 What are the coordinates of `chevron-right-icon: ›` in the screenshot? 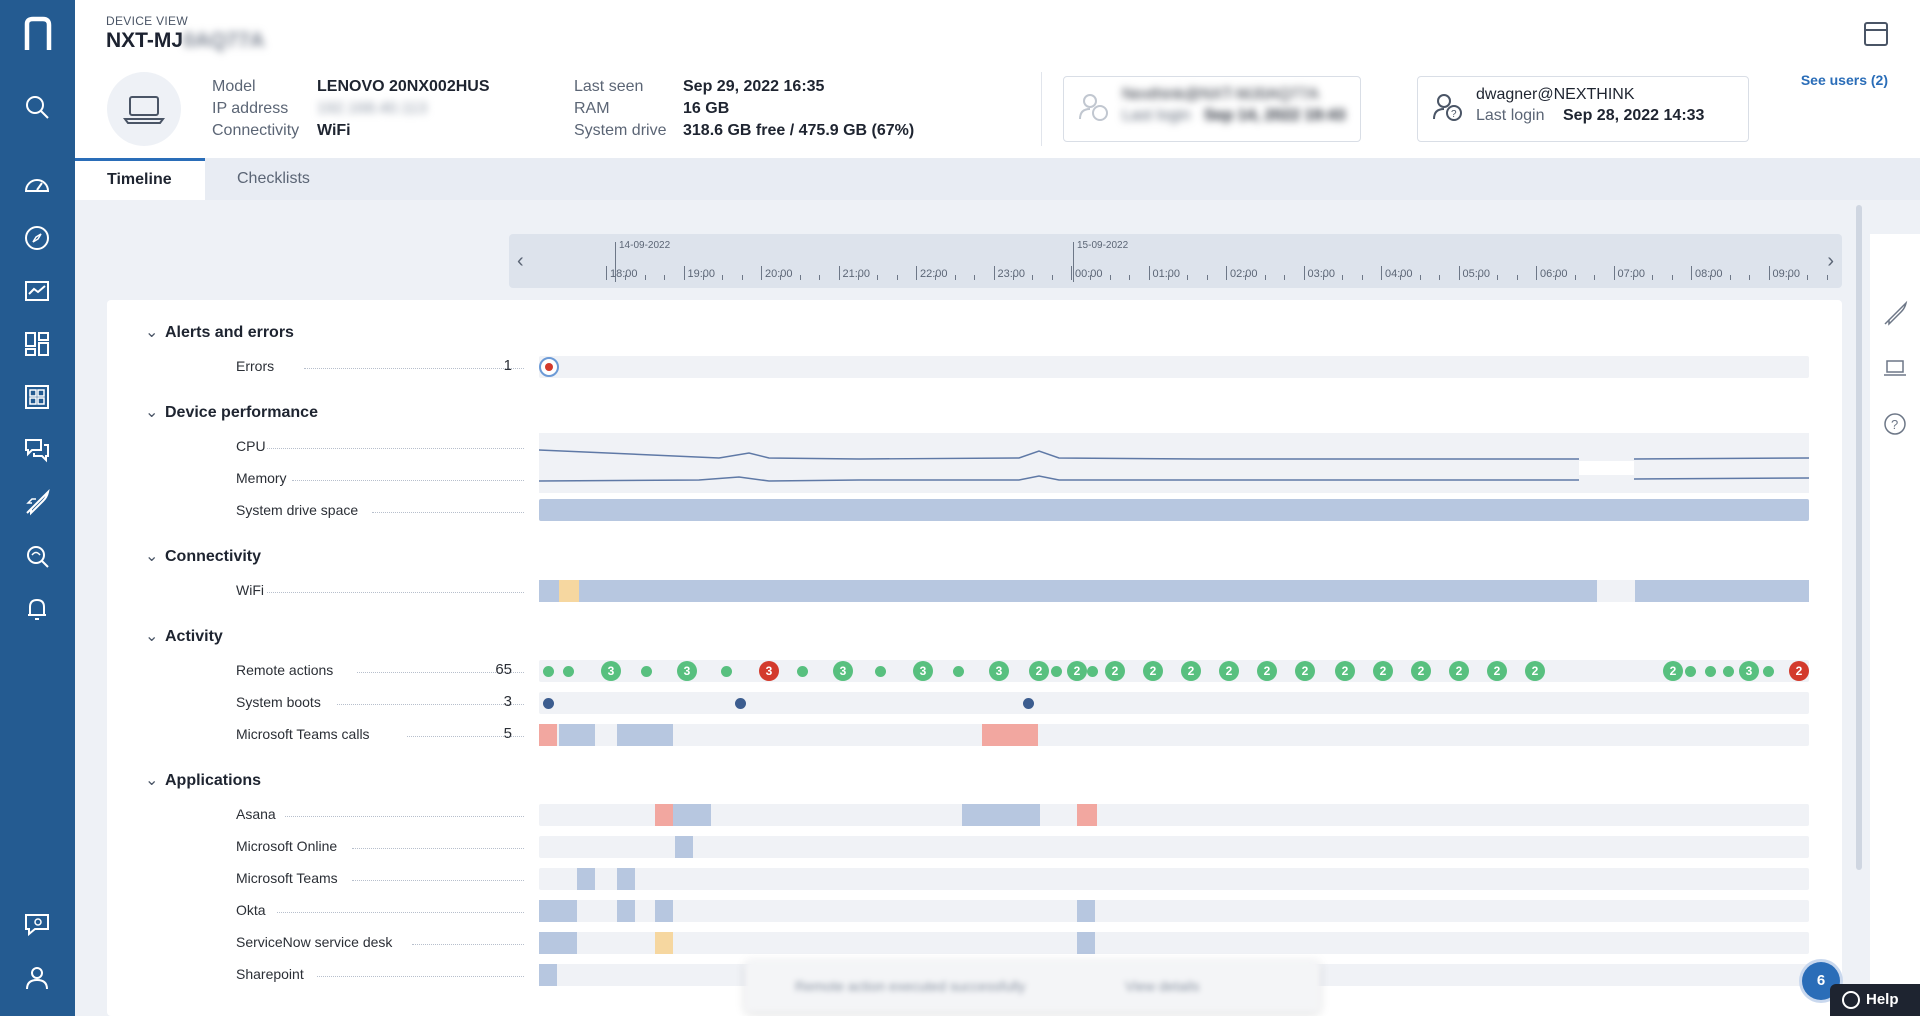 It's located at (1830, 261).